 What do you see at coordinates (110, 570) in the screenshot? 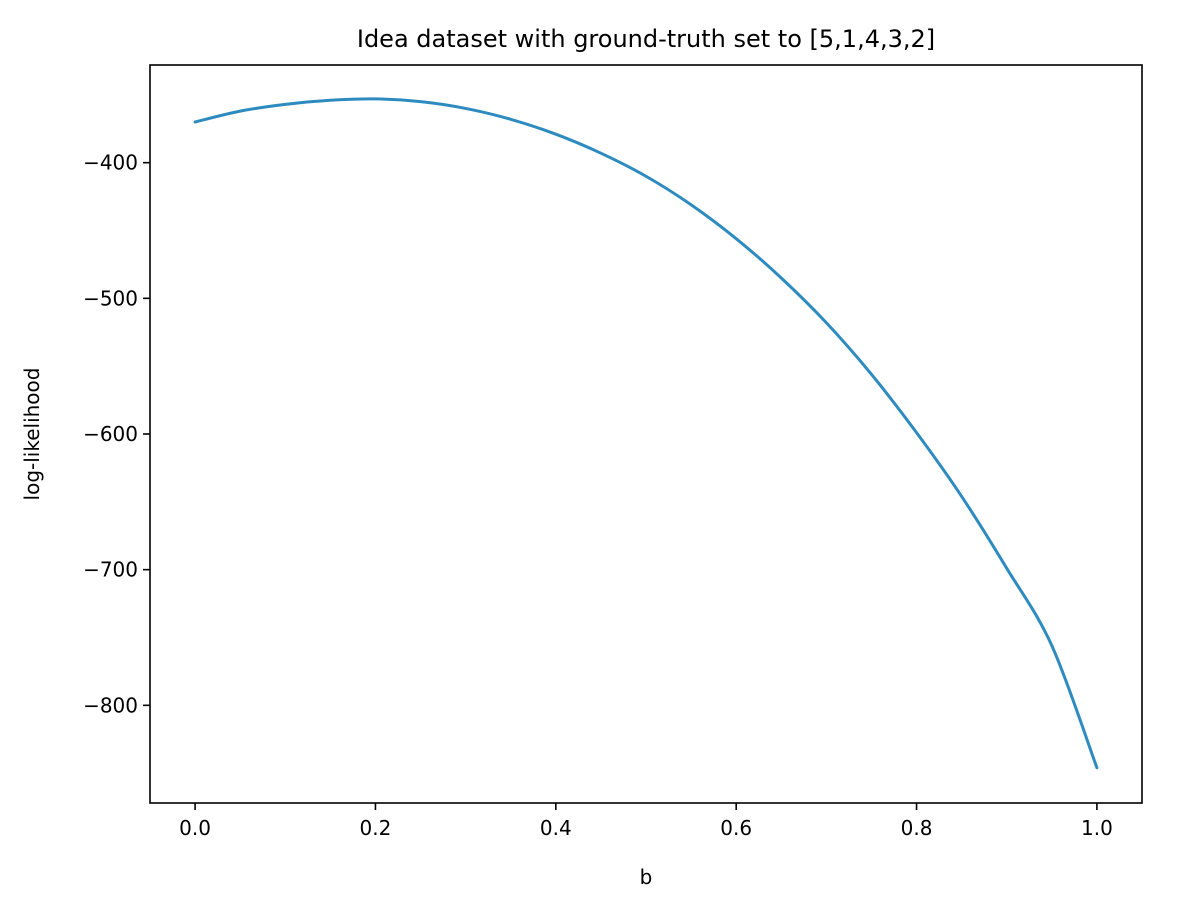
I see `y-tick-label: −700` at bounding box center [110, 570].